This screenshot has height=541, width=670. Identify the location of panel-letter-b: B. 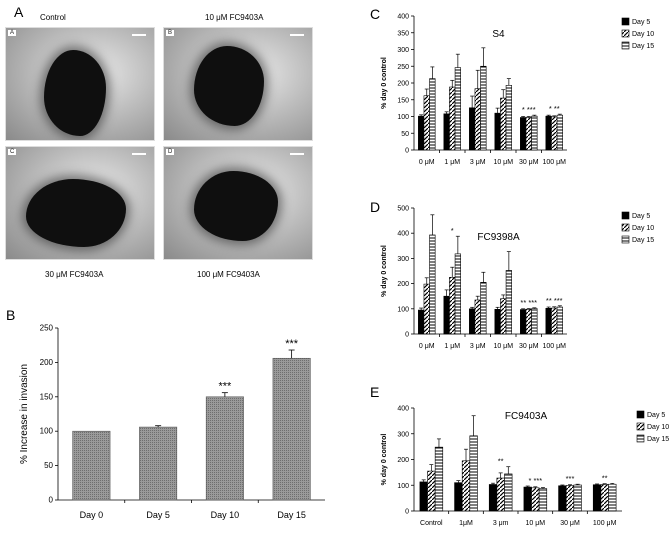
(10, 315).